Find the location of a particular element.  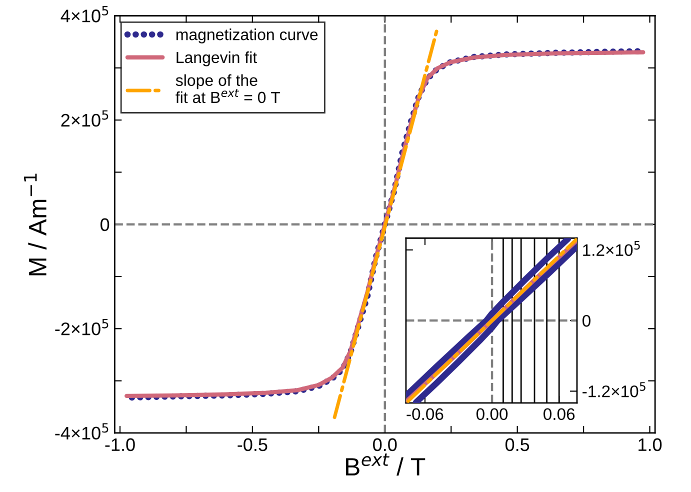

x-tick-label: 0.5 is located at coordinates (517, 445).